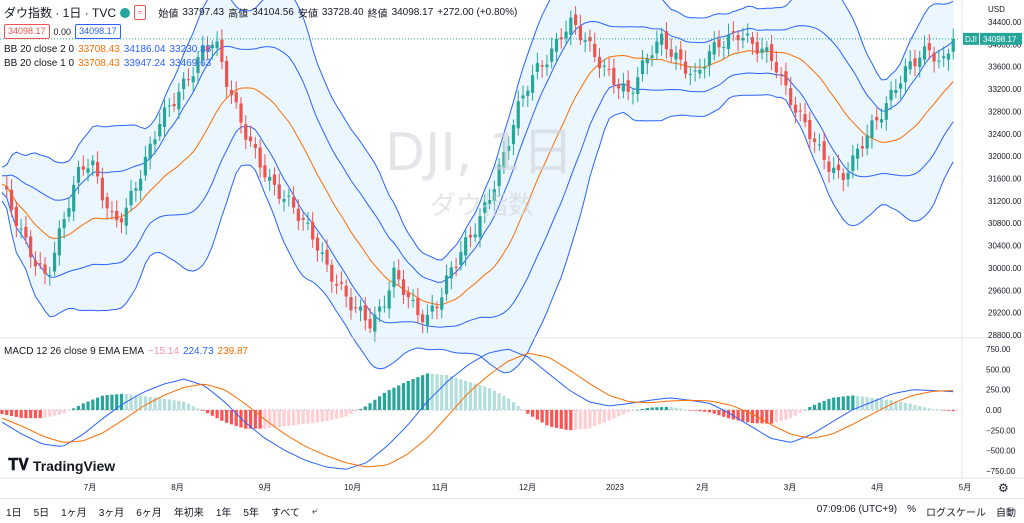 Image resolution: width=1024 pixels, height=523 pixels. I want to click on tradingview-logo-icon: 𝐓𝐕, so click(18, 465).